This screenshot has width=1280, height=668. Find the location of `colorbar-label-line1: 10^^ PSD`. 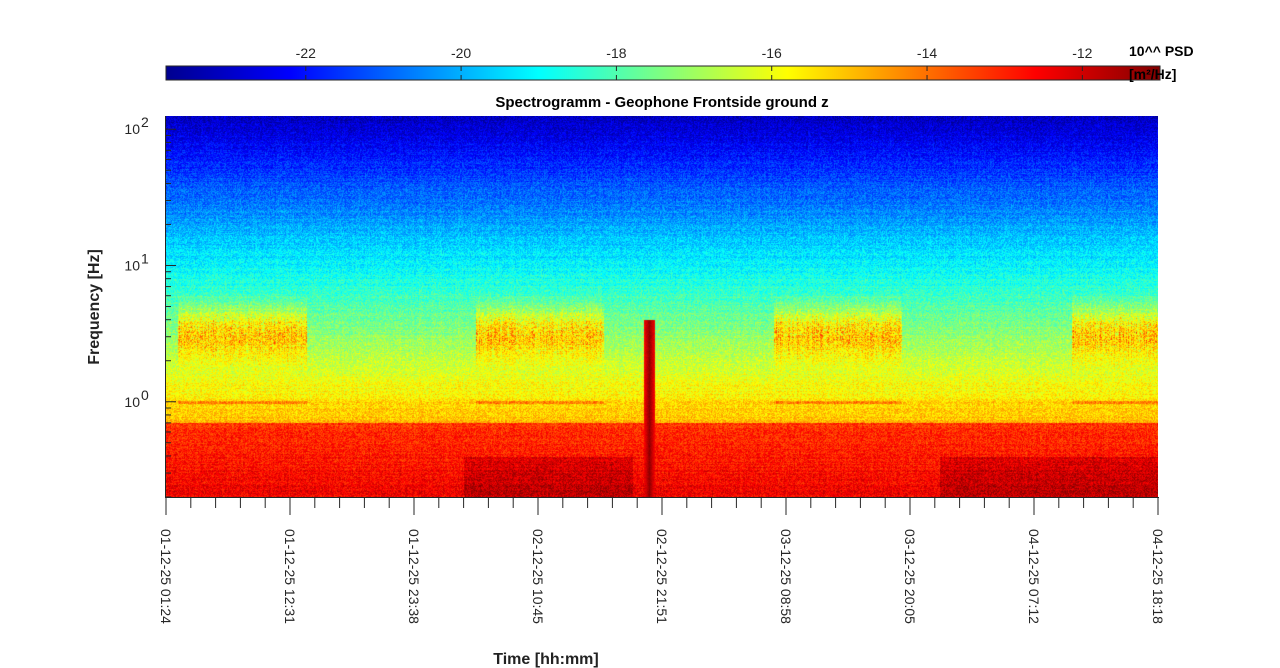

colorbar-label-line1: 10^^ PSD is located at coordinates (1161, 51).